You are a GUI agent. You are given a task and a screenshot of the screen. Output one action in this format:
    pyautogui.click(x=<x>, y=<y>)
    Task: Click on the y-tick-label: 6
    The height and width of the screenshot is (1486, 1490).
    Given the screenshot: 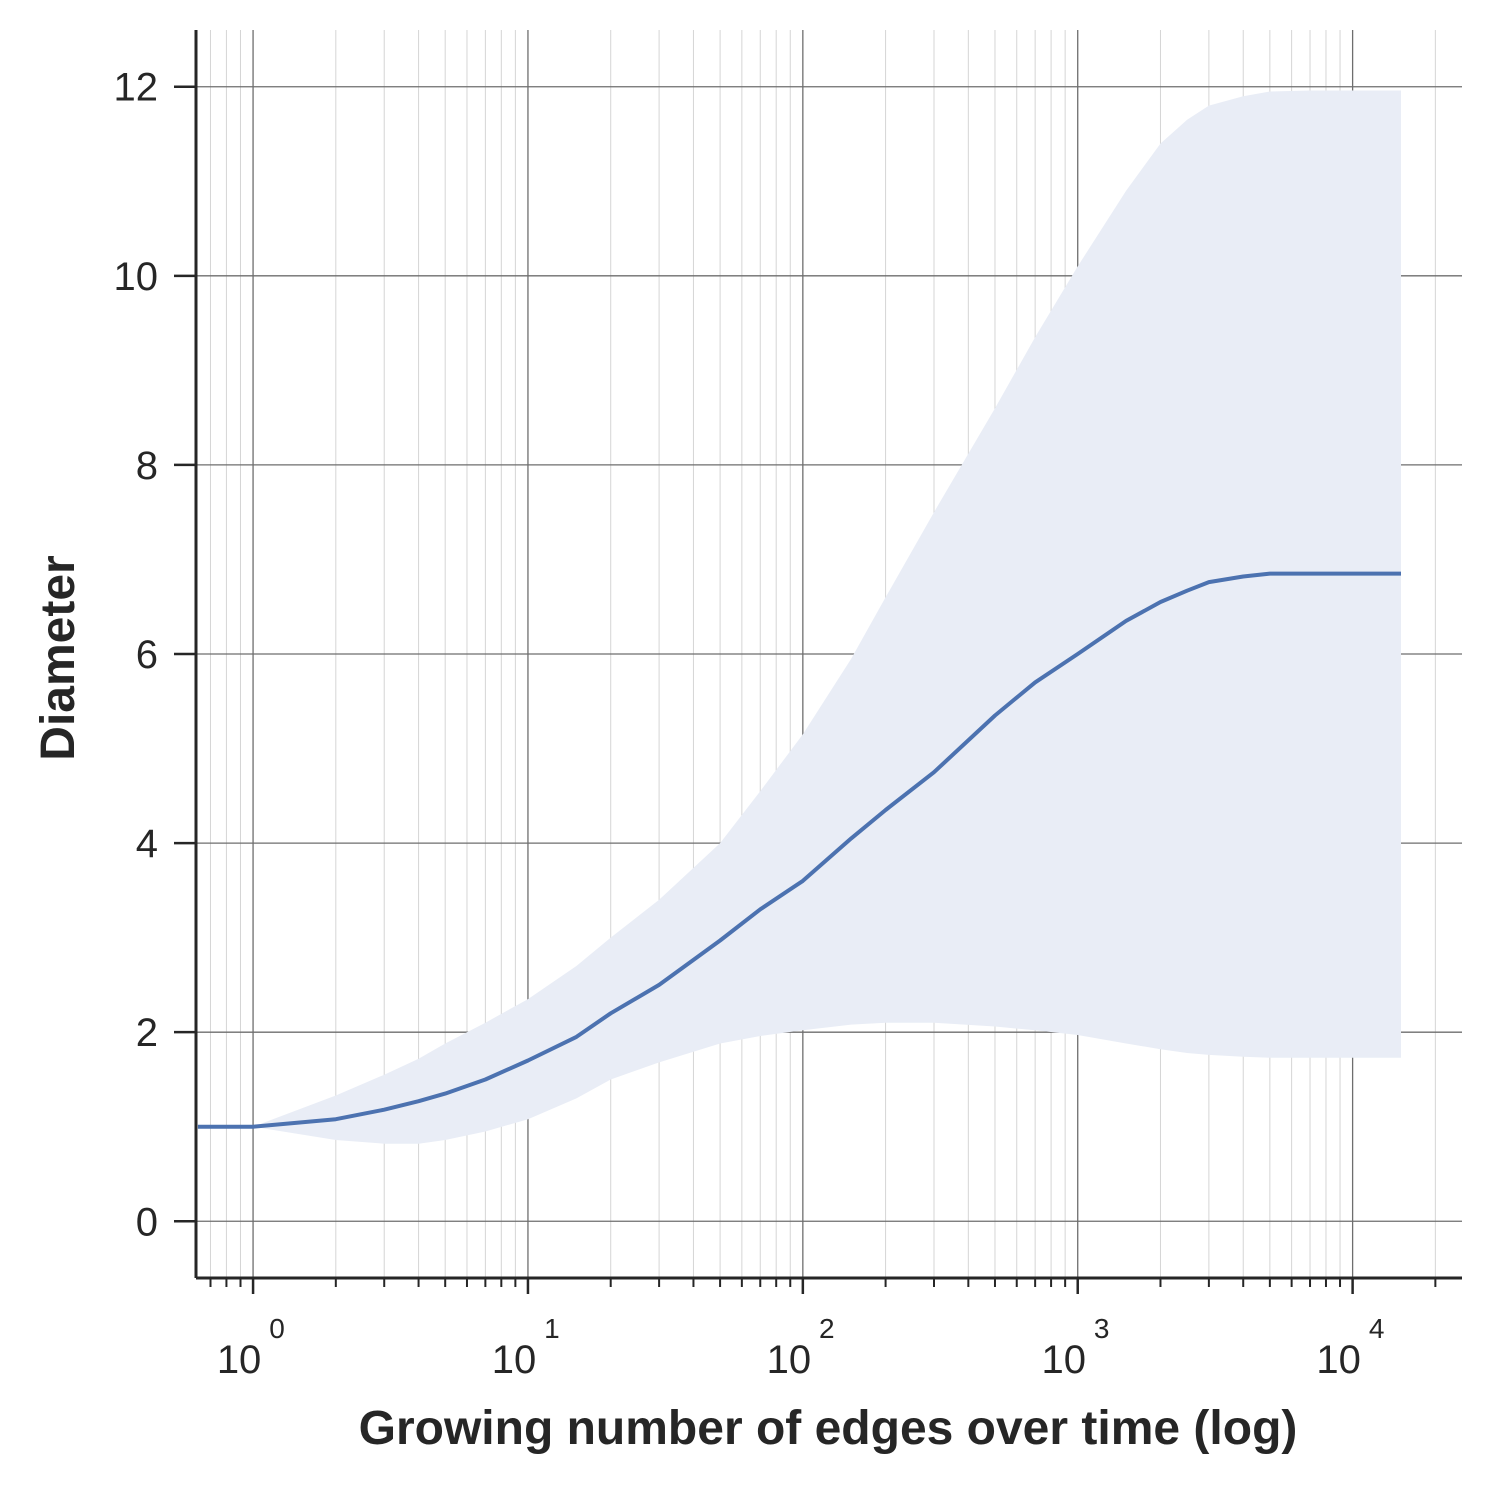 What is the action you would take?
    pyautogui.click(x=147, y=655)
    